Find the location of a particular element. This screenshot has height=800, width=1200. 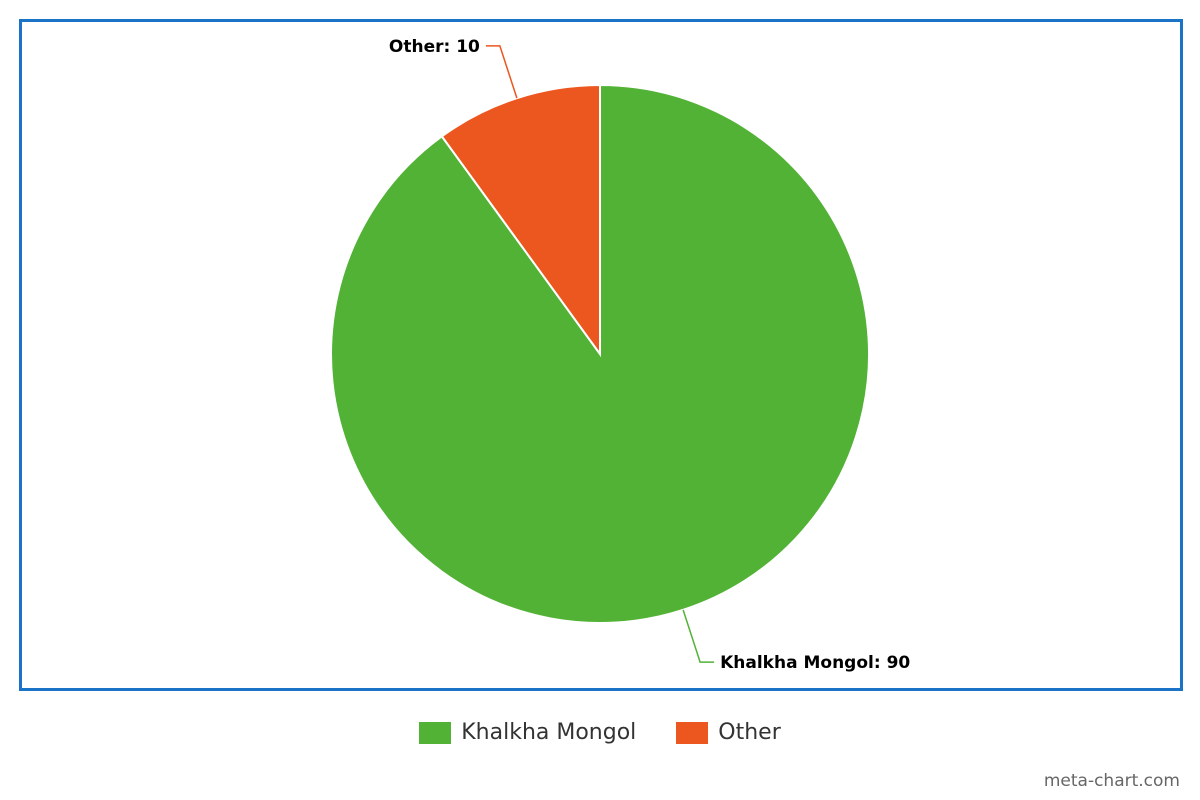

credit-text: meta-chart.com is located at coordinates (1111, 781).